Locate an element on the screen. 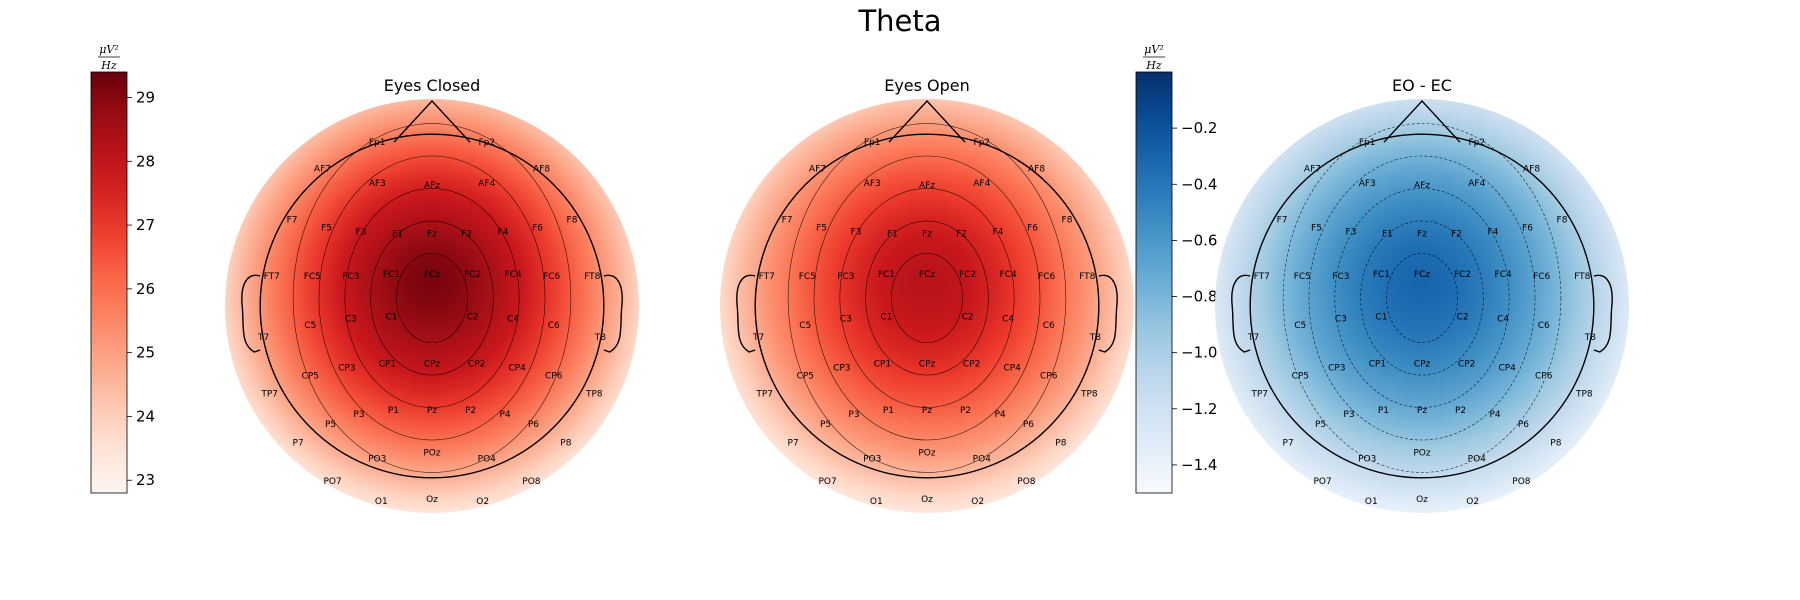  left-ear-outline is located at coordinates (251, 313).